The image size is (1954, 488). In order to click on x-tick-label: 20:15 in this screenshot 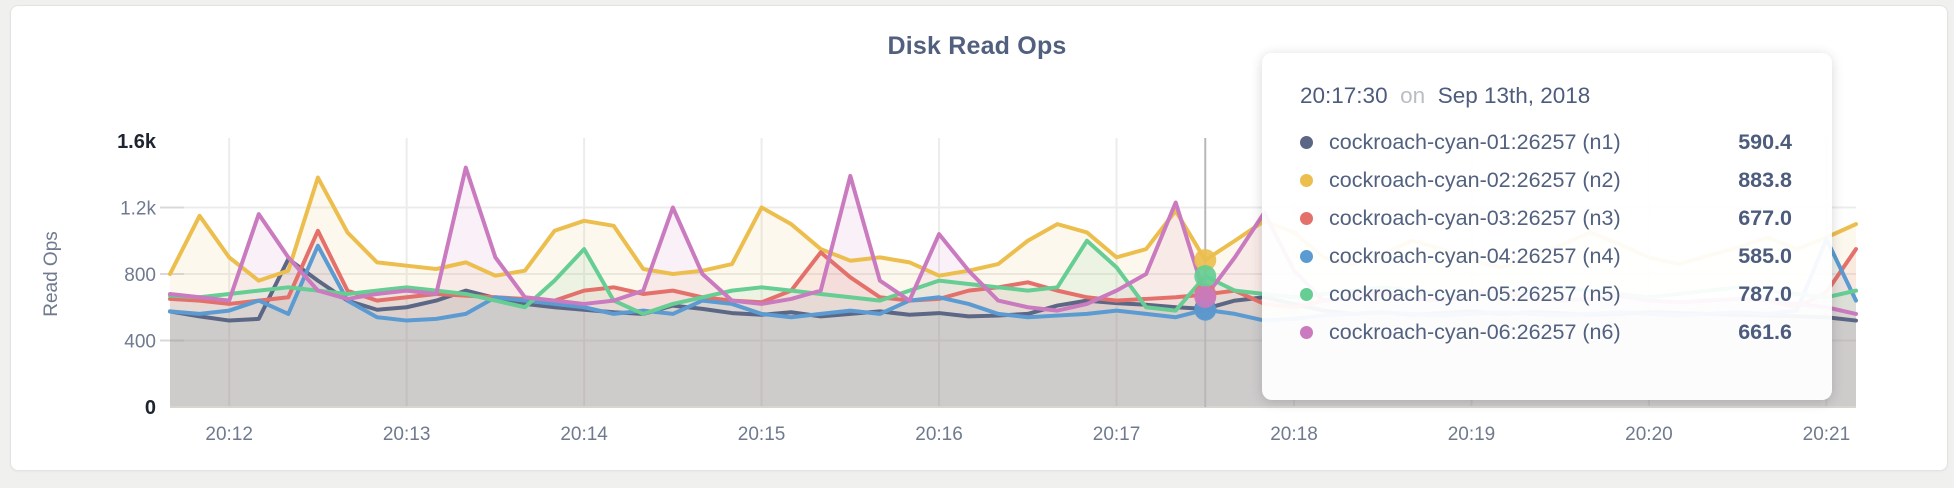, I will do `click(762, 434)`.